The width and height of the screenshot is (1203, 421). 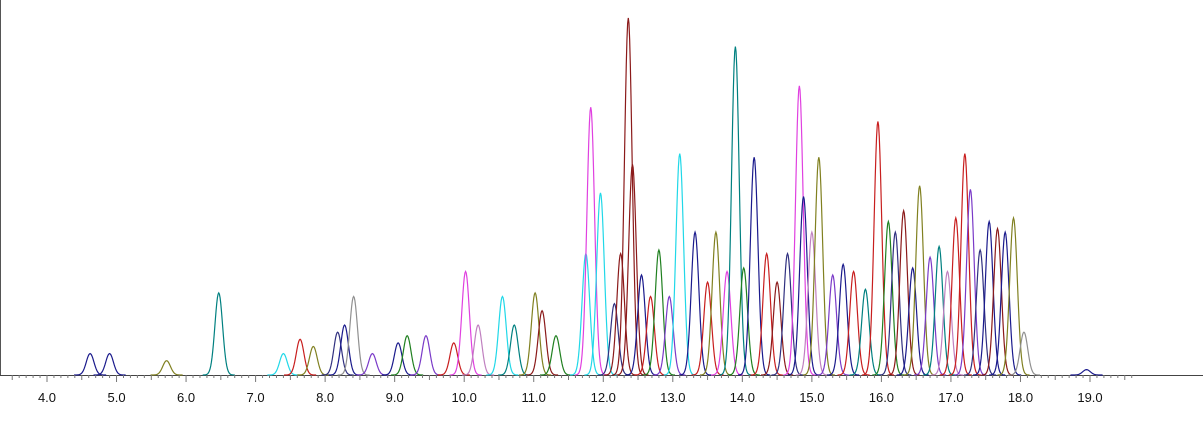 I want to click on x-tick-label: 13.0, so click(x=672, y=397).